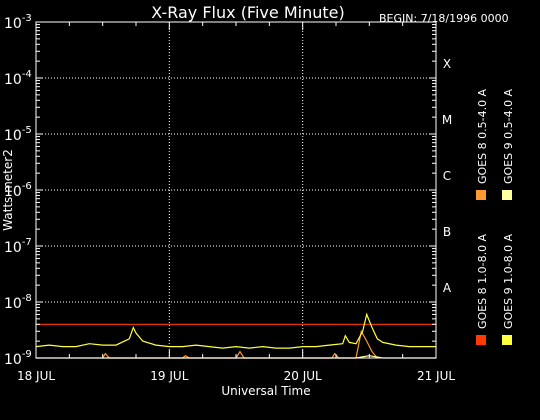  What do you see at coordinates (303, 376) in the screenshot?
I see `x-tick-label: 20 JUL` at bounding box center [303, 376].